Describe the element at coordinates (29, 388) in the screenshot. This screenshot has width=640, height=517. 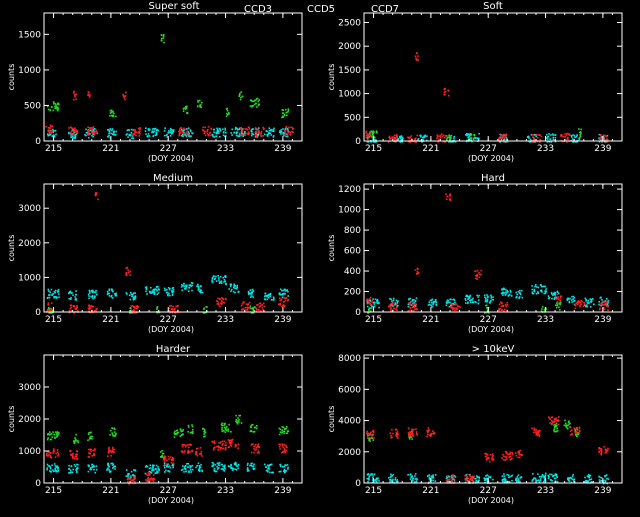
I see `y-tick-label: 3000` at that location.